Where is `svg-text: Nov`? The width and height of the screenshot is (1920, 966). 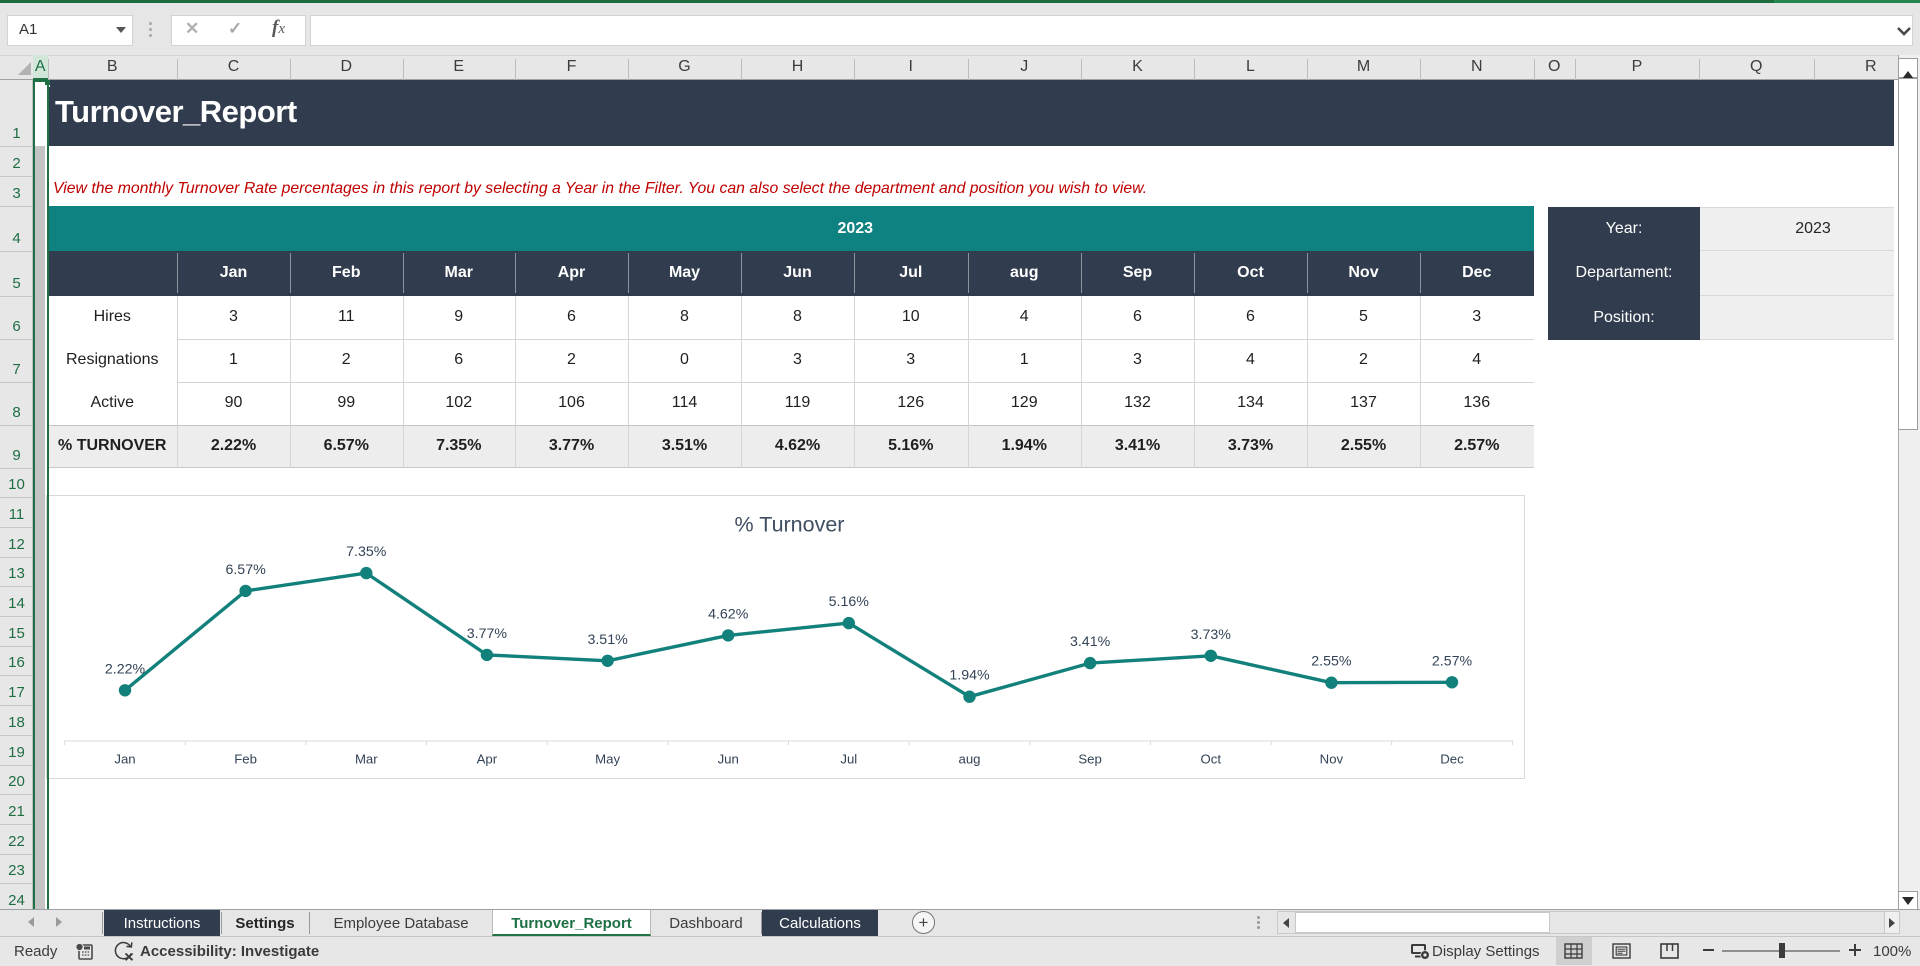 svg-text: Nov is located at coordinates (1332, 758).